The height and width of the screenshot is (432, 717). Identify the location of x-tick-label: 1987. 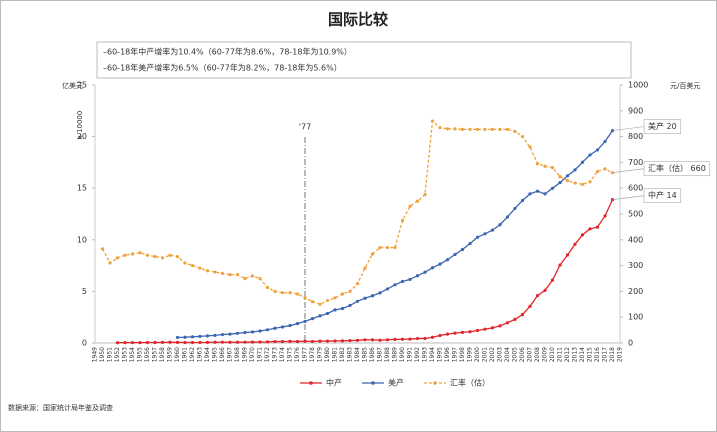
(380, 354).